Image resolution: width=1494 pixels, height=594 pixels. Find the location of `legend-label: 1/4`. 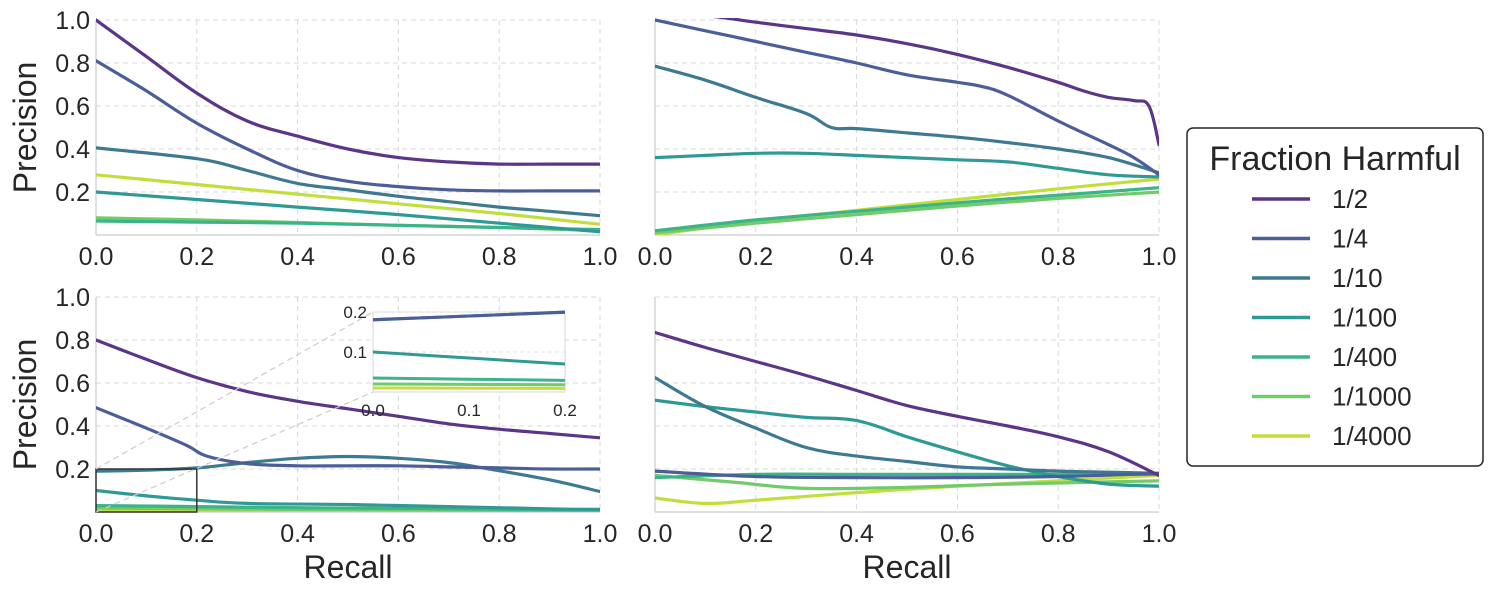

legend-label: 1/4 is located at coordinates (1350, 239).